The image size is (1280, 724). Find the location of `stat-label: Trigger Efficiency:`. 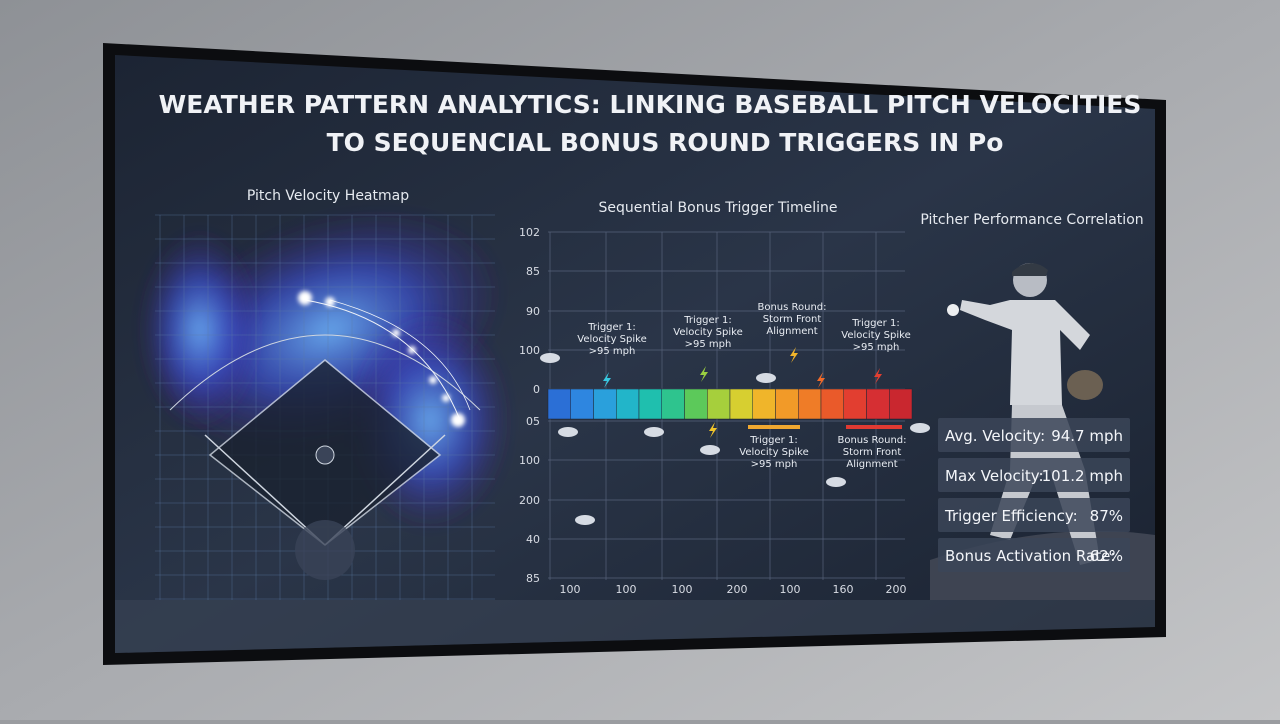

stat-label: Trigger Efficiency: is located at coordinates (1011, 516).